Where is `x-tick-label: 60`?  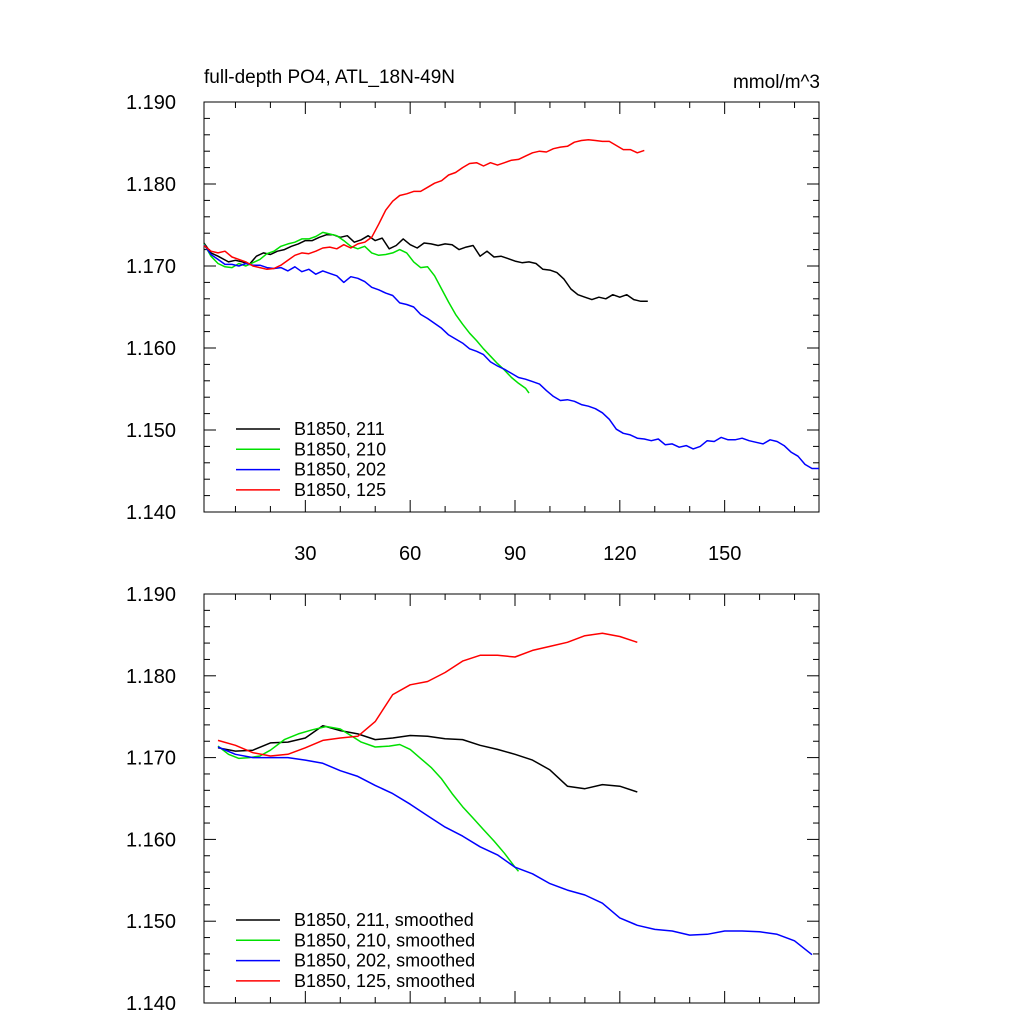
x-tick-label: 60 is located at coordinates (410, 554).